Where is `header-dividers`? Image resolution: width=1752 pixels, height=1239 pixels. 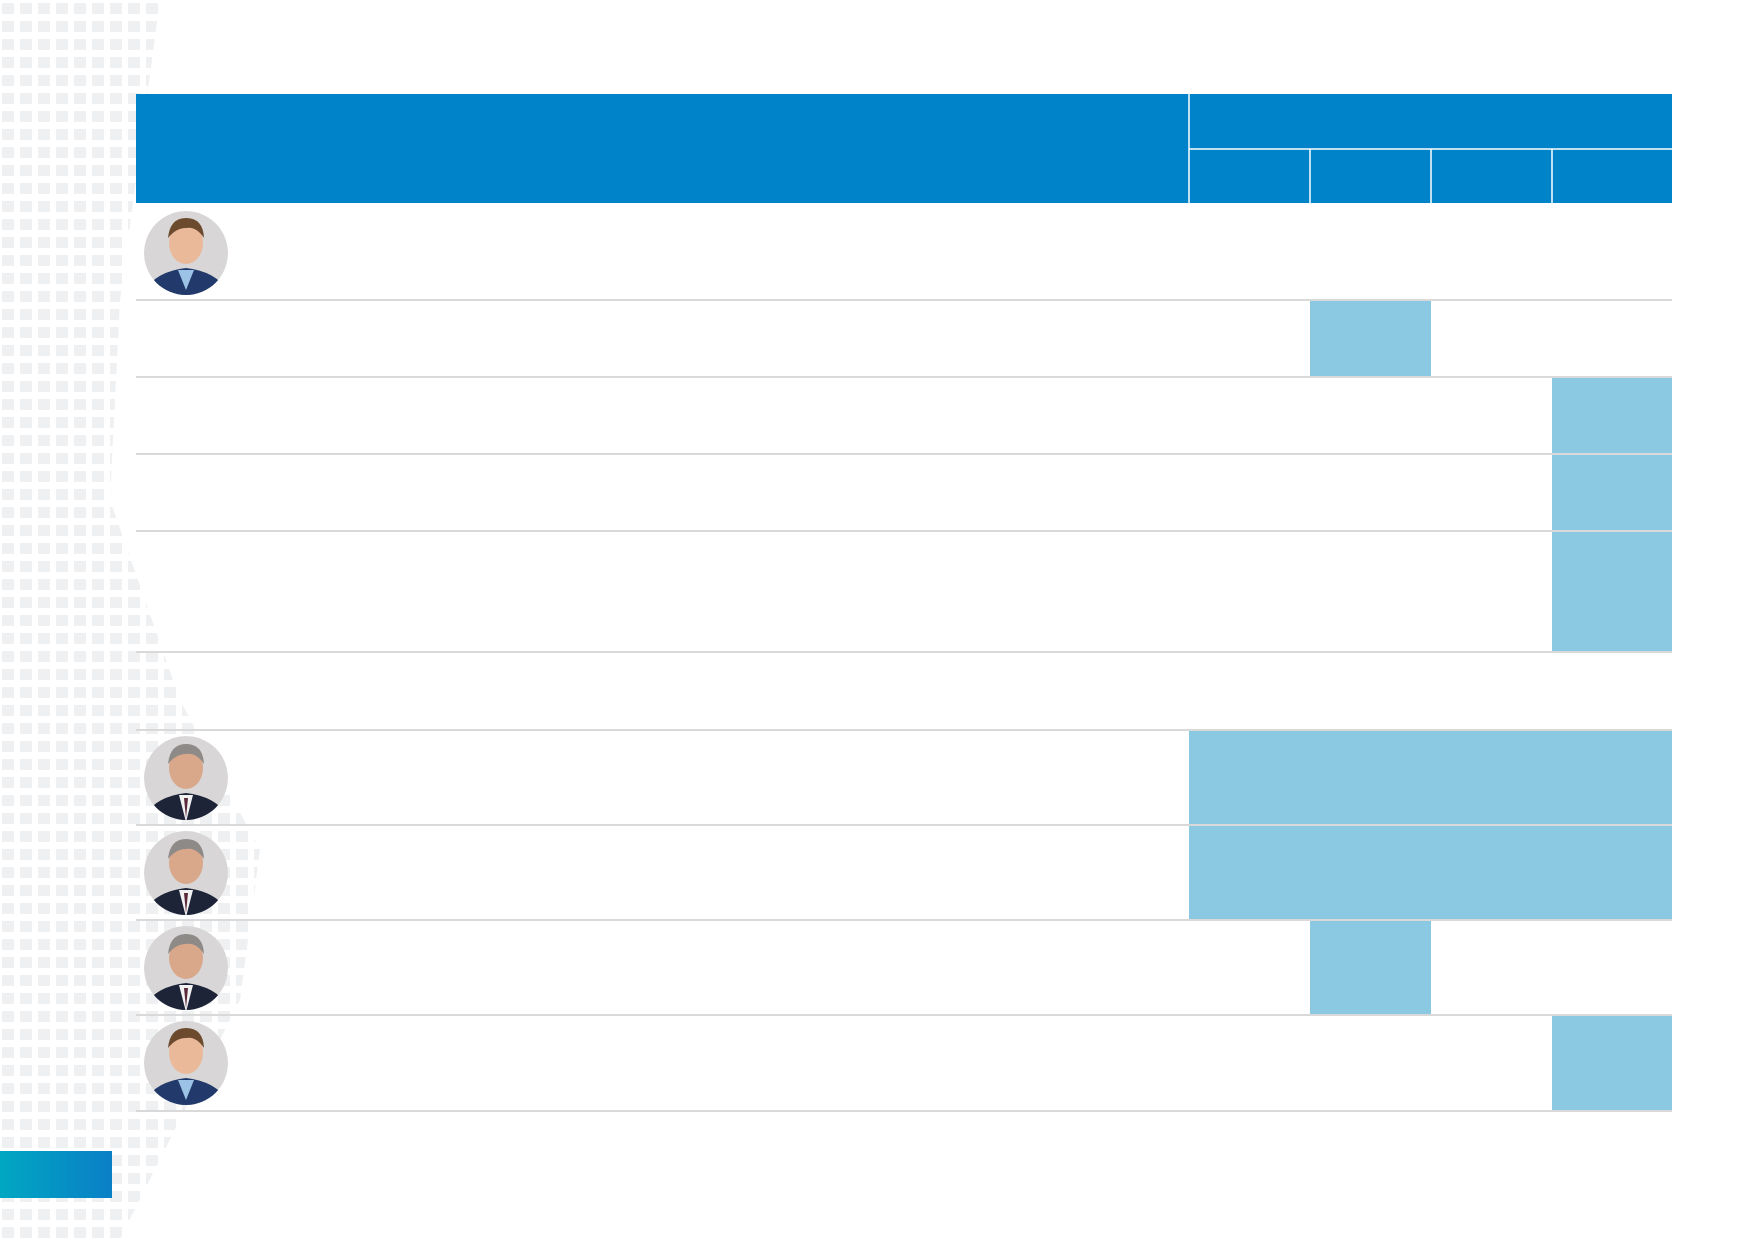
header-dividers is located at coordinates (1430, 148).